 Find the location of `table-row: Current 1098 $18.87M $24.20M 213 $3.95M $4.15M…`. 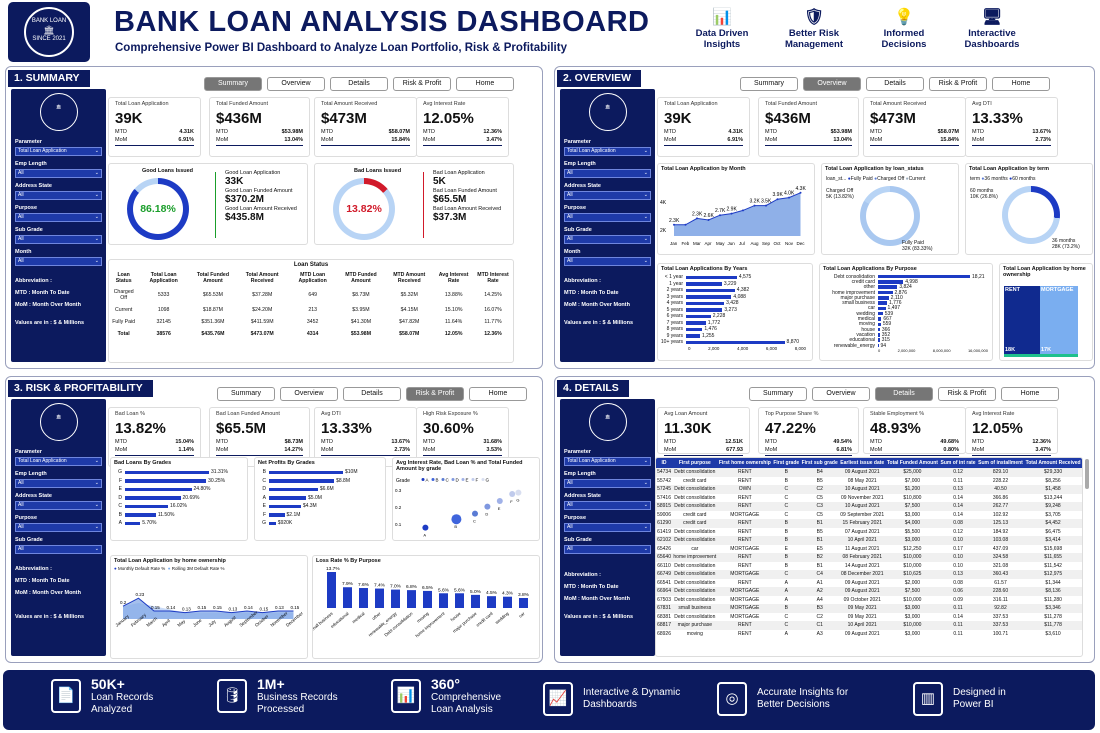

table-row: Current 1098 $18.87M $24.20M 213 $3.95M $4.15M… is located at coordinates (311, 310).